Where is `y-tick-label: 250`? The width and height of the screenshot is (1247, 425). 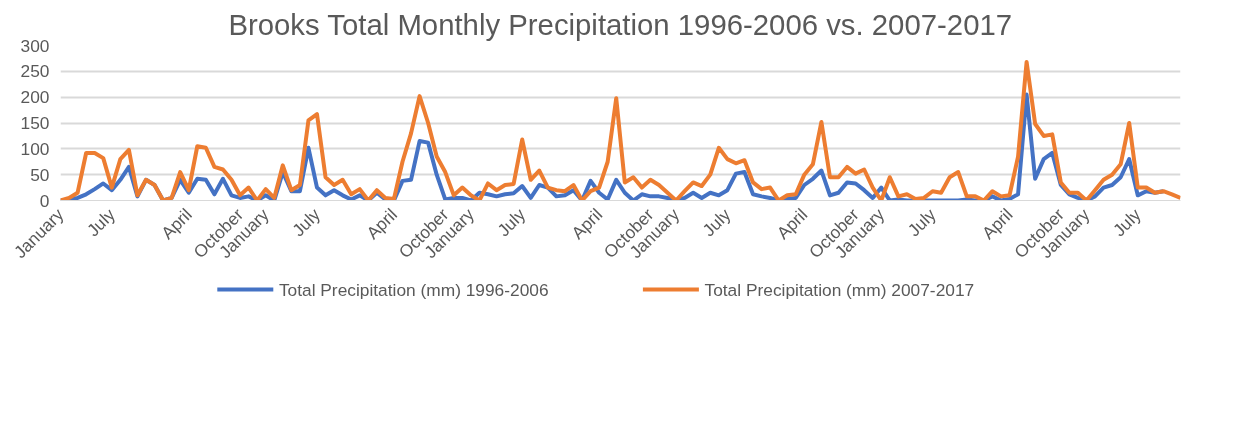
y-tick-label: 250 is located at coordinates (35, 71).